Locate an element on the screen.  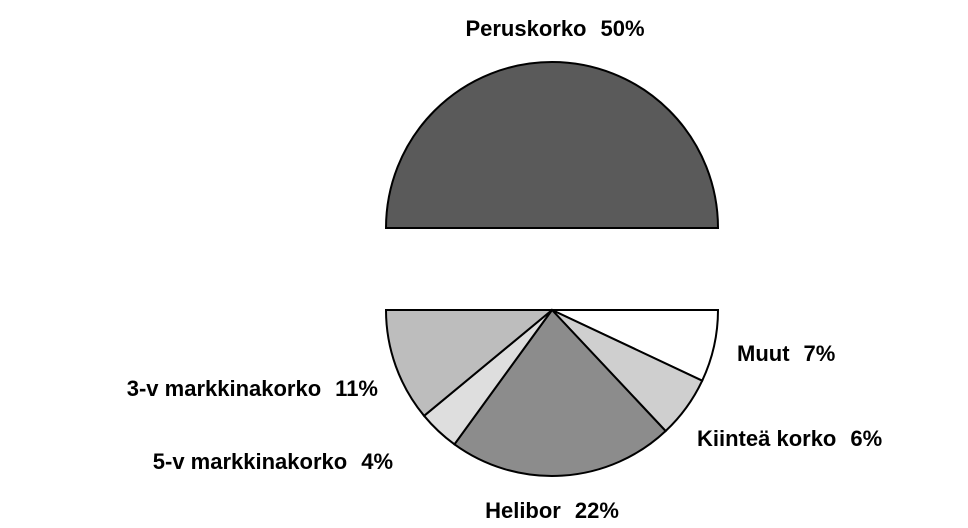
slice-value-label: 11% is located at coordinates (356, 388).